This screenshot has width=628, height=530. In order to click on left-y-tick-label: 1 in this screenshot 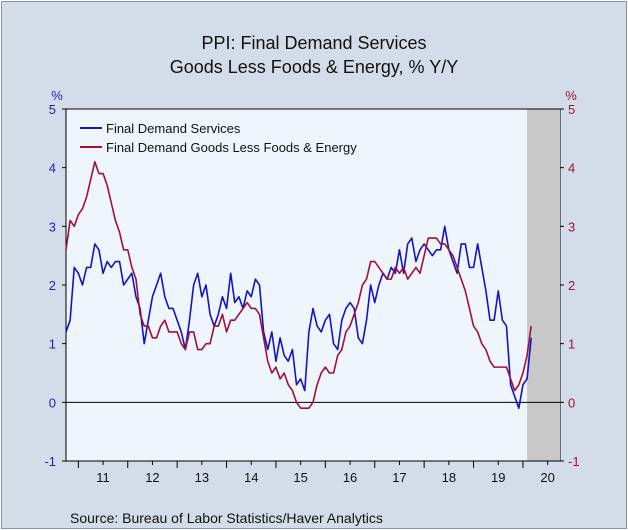, I will do `click(52, 344)`.